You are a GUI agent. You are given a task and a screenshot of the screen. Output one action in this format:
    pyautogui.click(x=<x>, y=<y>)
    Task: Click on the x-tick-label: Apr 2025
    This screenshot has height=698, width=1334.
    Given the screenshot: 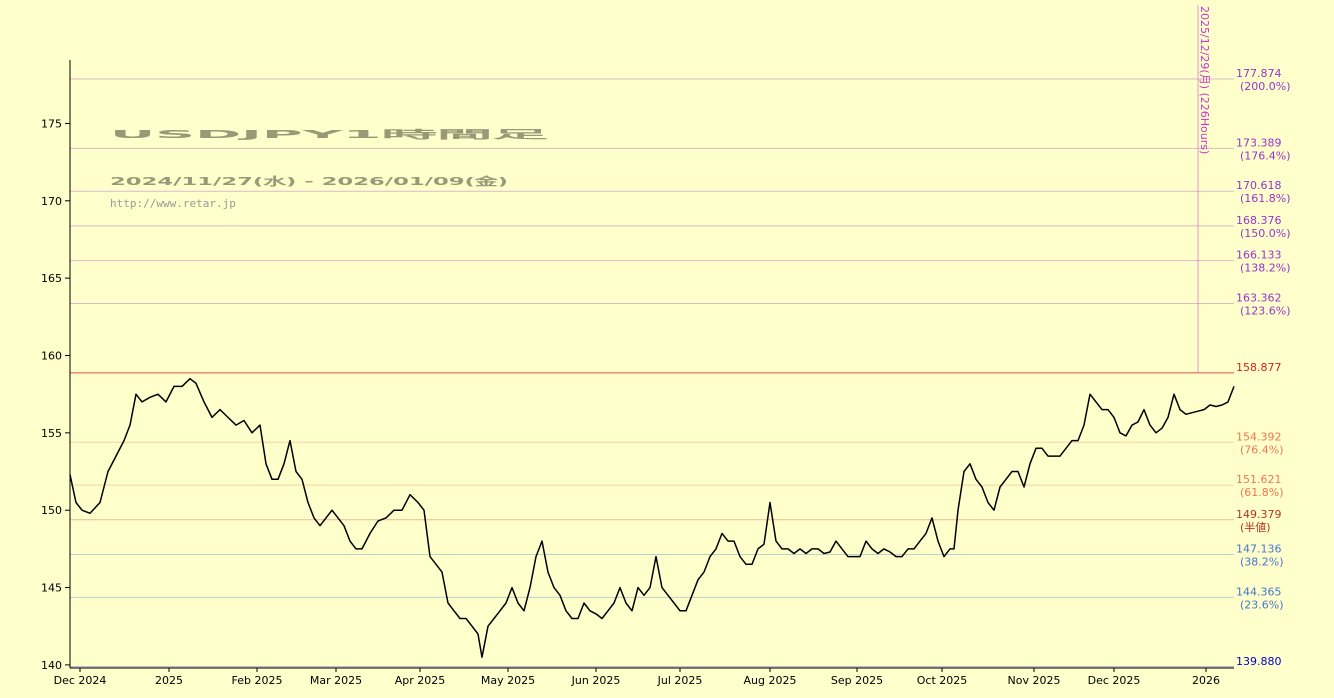 What is the action you would take?
    pyautogui.click(x=420, y=680)
    